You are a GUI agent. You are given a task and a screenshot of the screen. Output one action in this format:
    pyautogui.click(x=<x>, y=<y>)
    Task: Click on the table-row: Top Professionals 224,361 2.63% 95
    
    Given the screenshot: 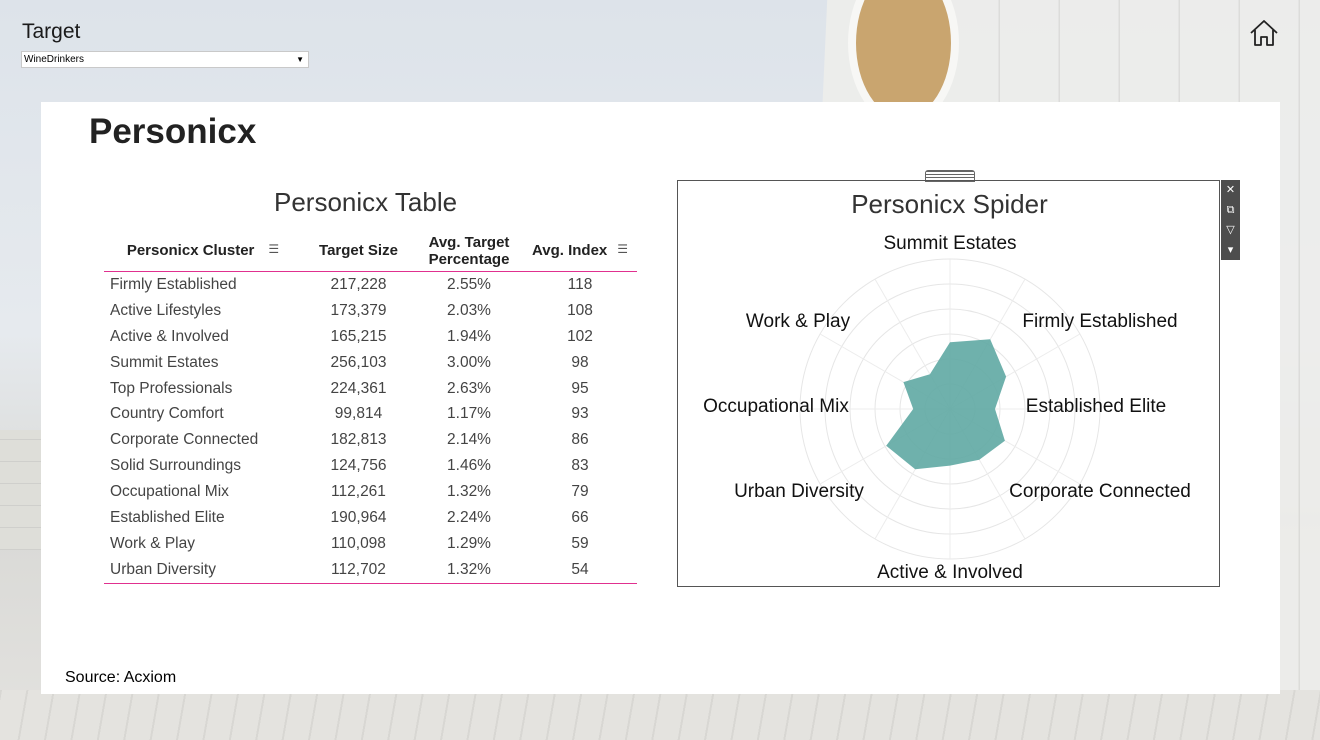 What is the action you would take?
    pyautogui.click(x=370, y=389)
    